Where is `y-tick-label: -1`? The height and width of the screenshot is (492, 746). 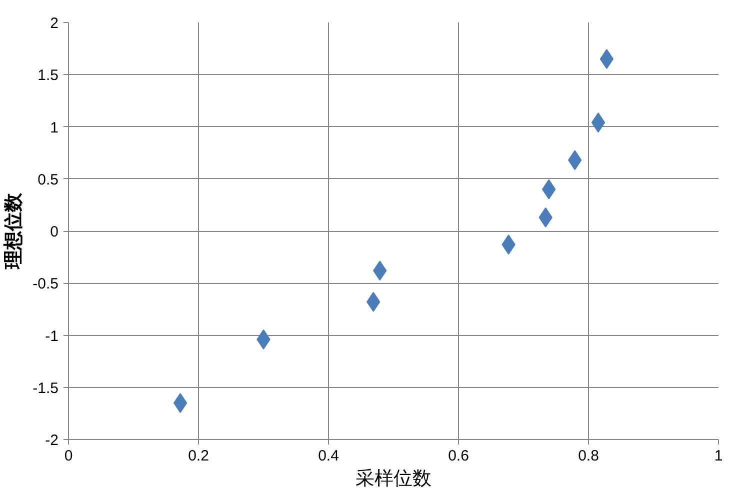
y-tick-label: -1 is located at coordinates (52, 336).